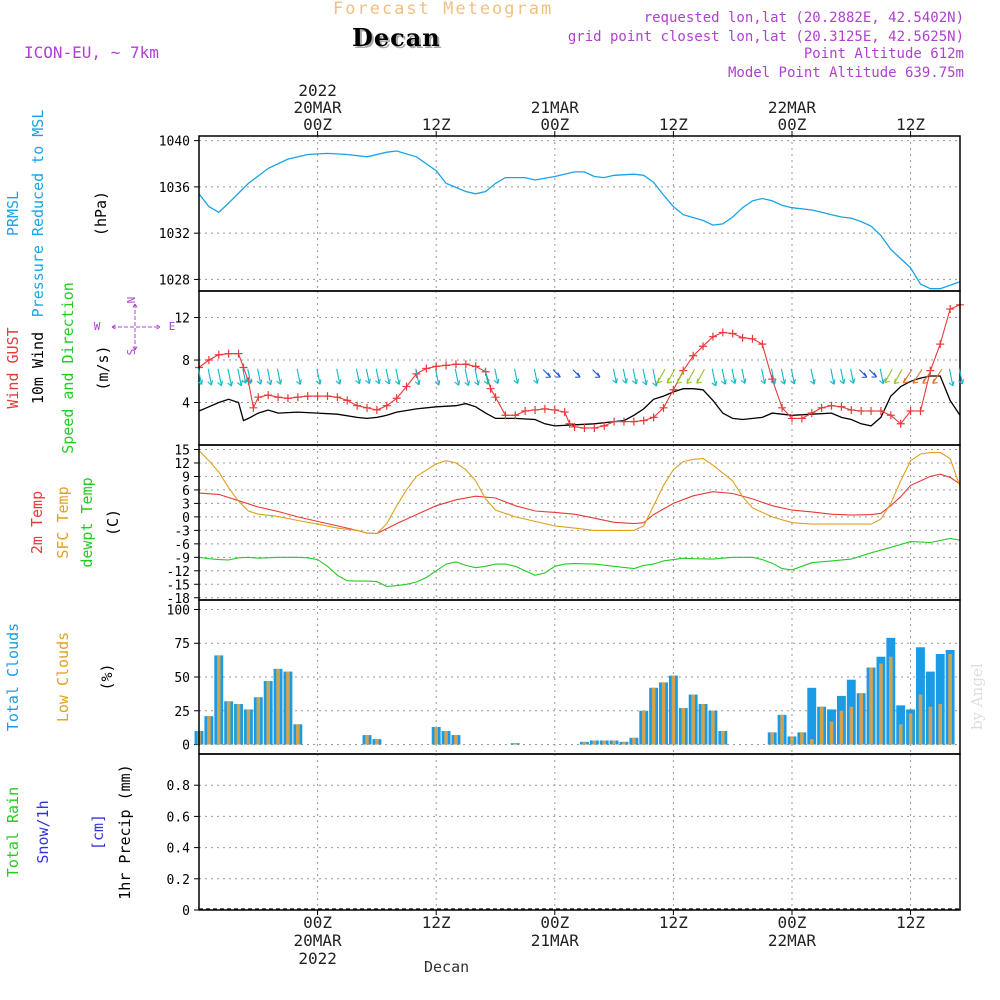 This screenshot has width=1000, height=1000. Describe the element at coordinates (178, 817) in the screenshot. I see `precip-ytick-label-3: 0.6` at that location.